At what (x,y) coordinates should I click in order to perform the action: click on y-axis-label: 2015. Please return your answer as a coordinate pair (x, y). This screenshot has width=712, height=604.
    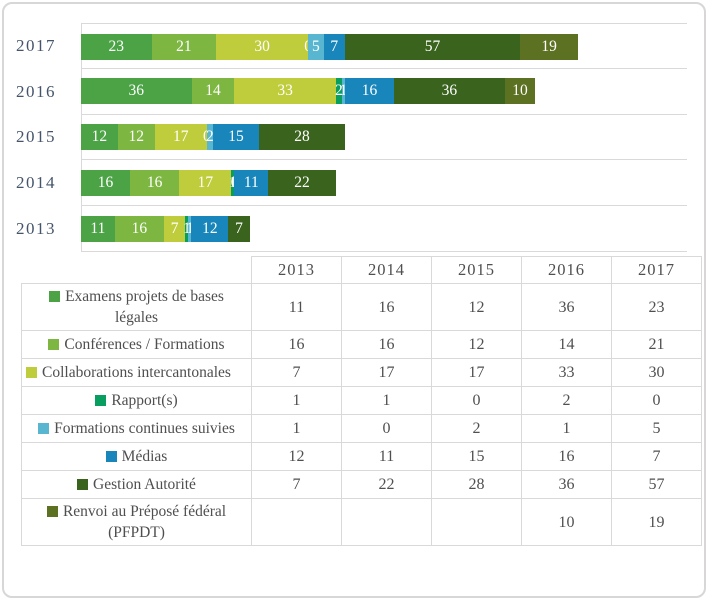
    Looking at the image, I should click on (36, 137).